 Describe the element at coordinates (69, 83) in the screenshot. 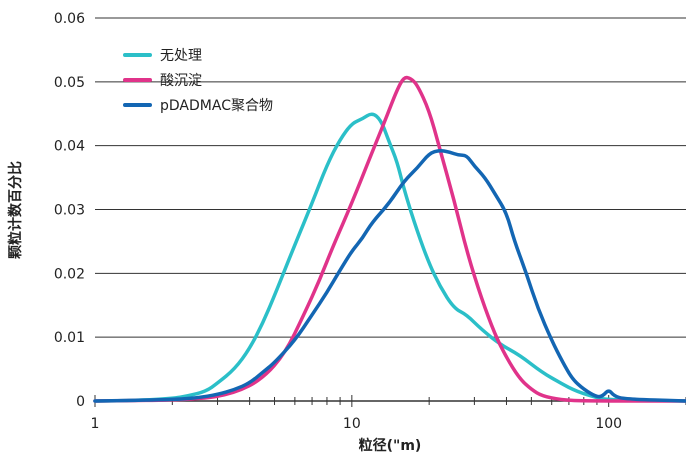

I see `y-tick-label: 0.05` at that location.